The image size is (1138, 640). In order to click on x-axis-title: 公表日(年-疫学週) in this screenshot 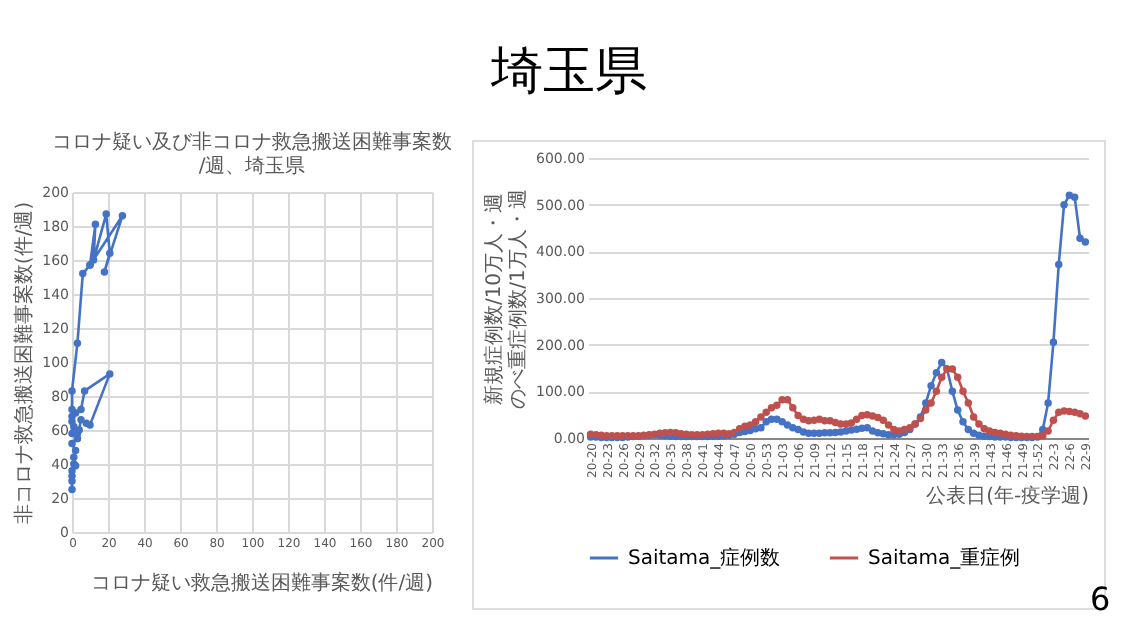, I will do `click(1008, 495)`.